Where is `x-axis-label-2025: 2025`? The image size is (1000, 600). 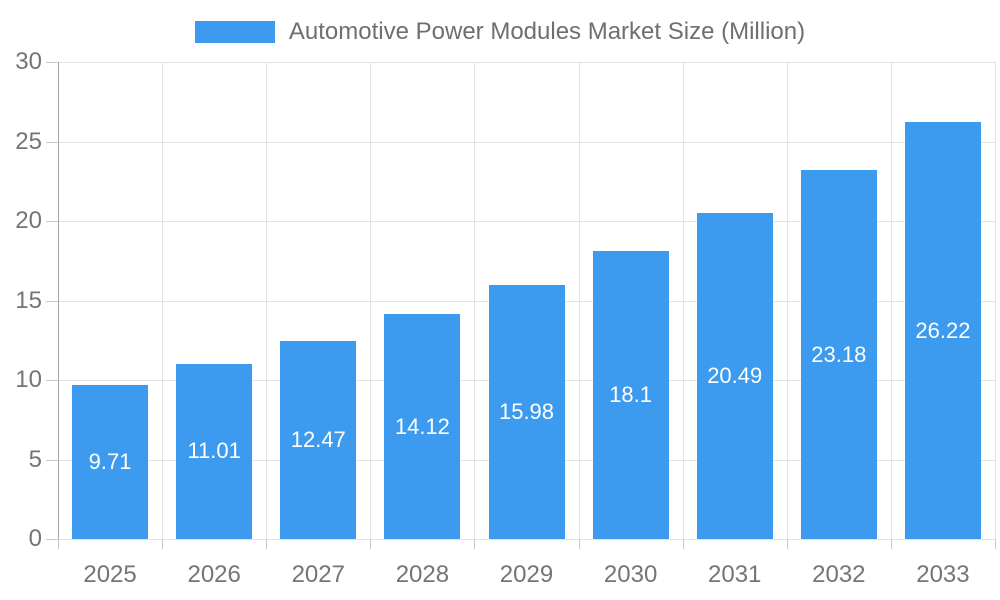 x-axis-label-2025: 2025 is located at coordinates (110, 574).